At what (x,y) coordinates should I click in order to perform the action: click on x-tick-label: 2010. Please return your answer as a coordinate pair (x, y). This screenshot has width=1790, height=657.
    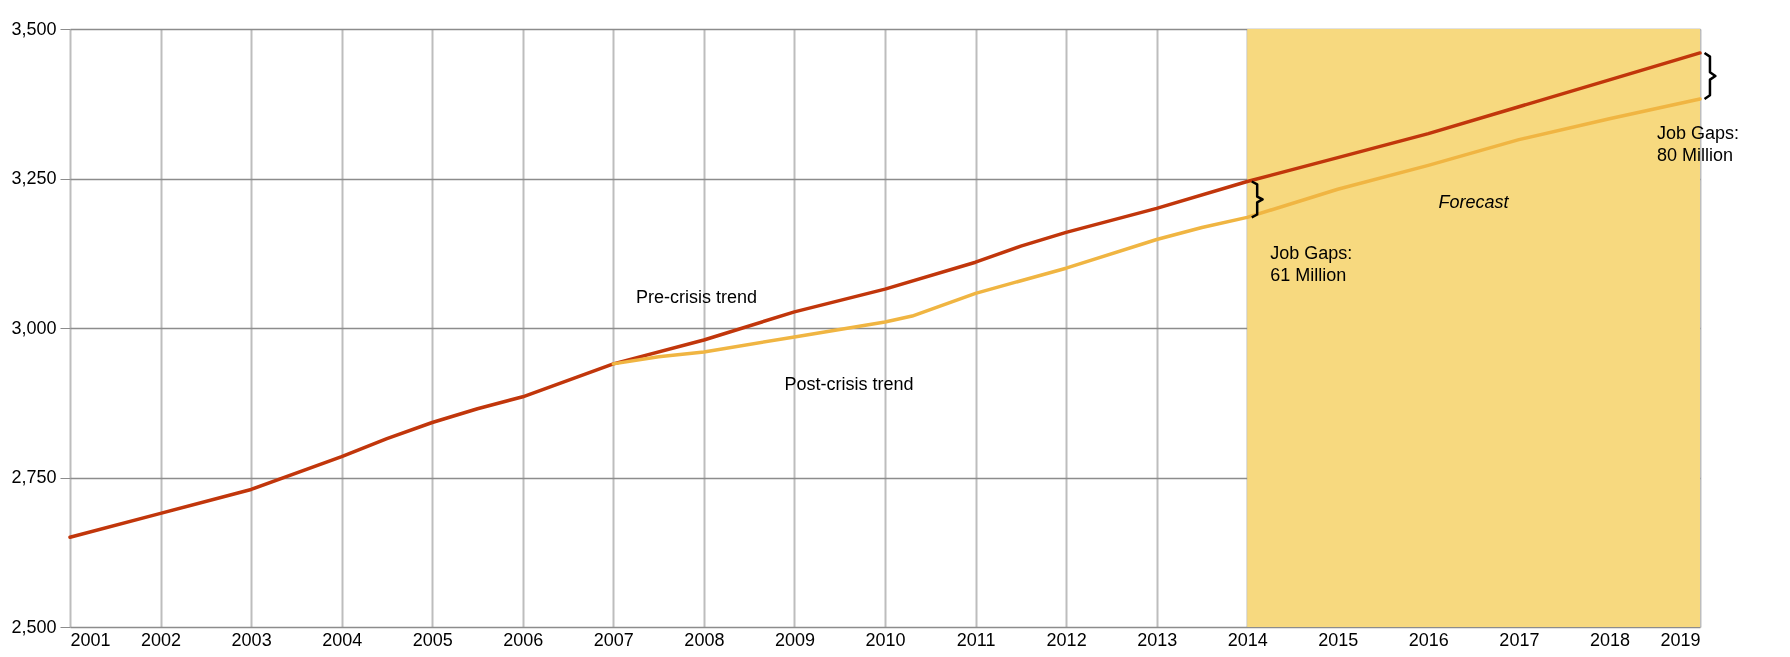
    Looking at the image, I should click on (885, 639).